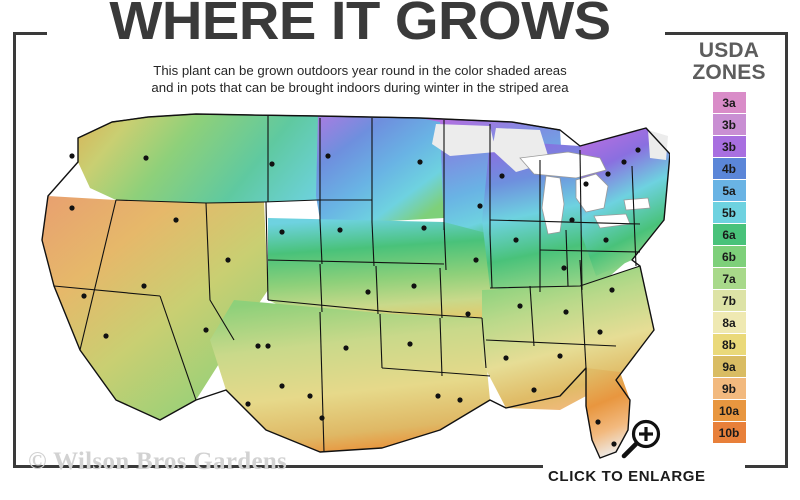 The image size is (800, 500). I want to click on legend-title: USDA ZONES, so click(729, 62).